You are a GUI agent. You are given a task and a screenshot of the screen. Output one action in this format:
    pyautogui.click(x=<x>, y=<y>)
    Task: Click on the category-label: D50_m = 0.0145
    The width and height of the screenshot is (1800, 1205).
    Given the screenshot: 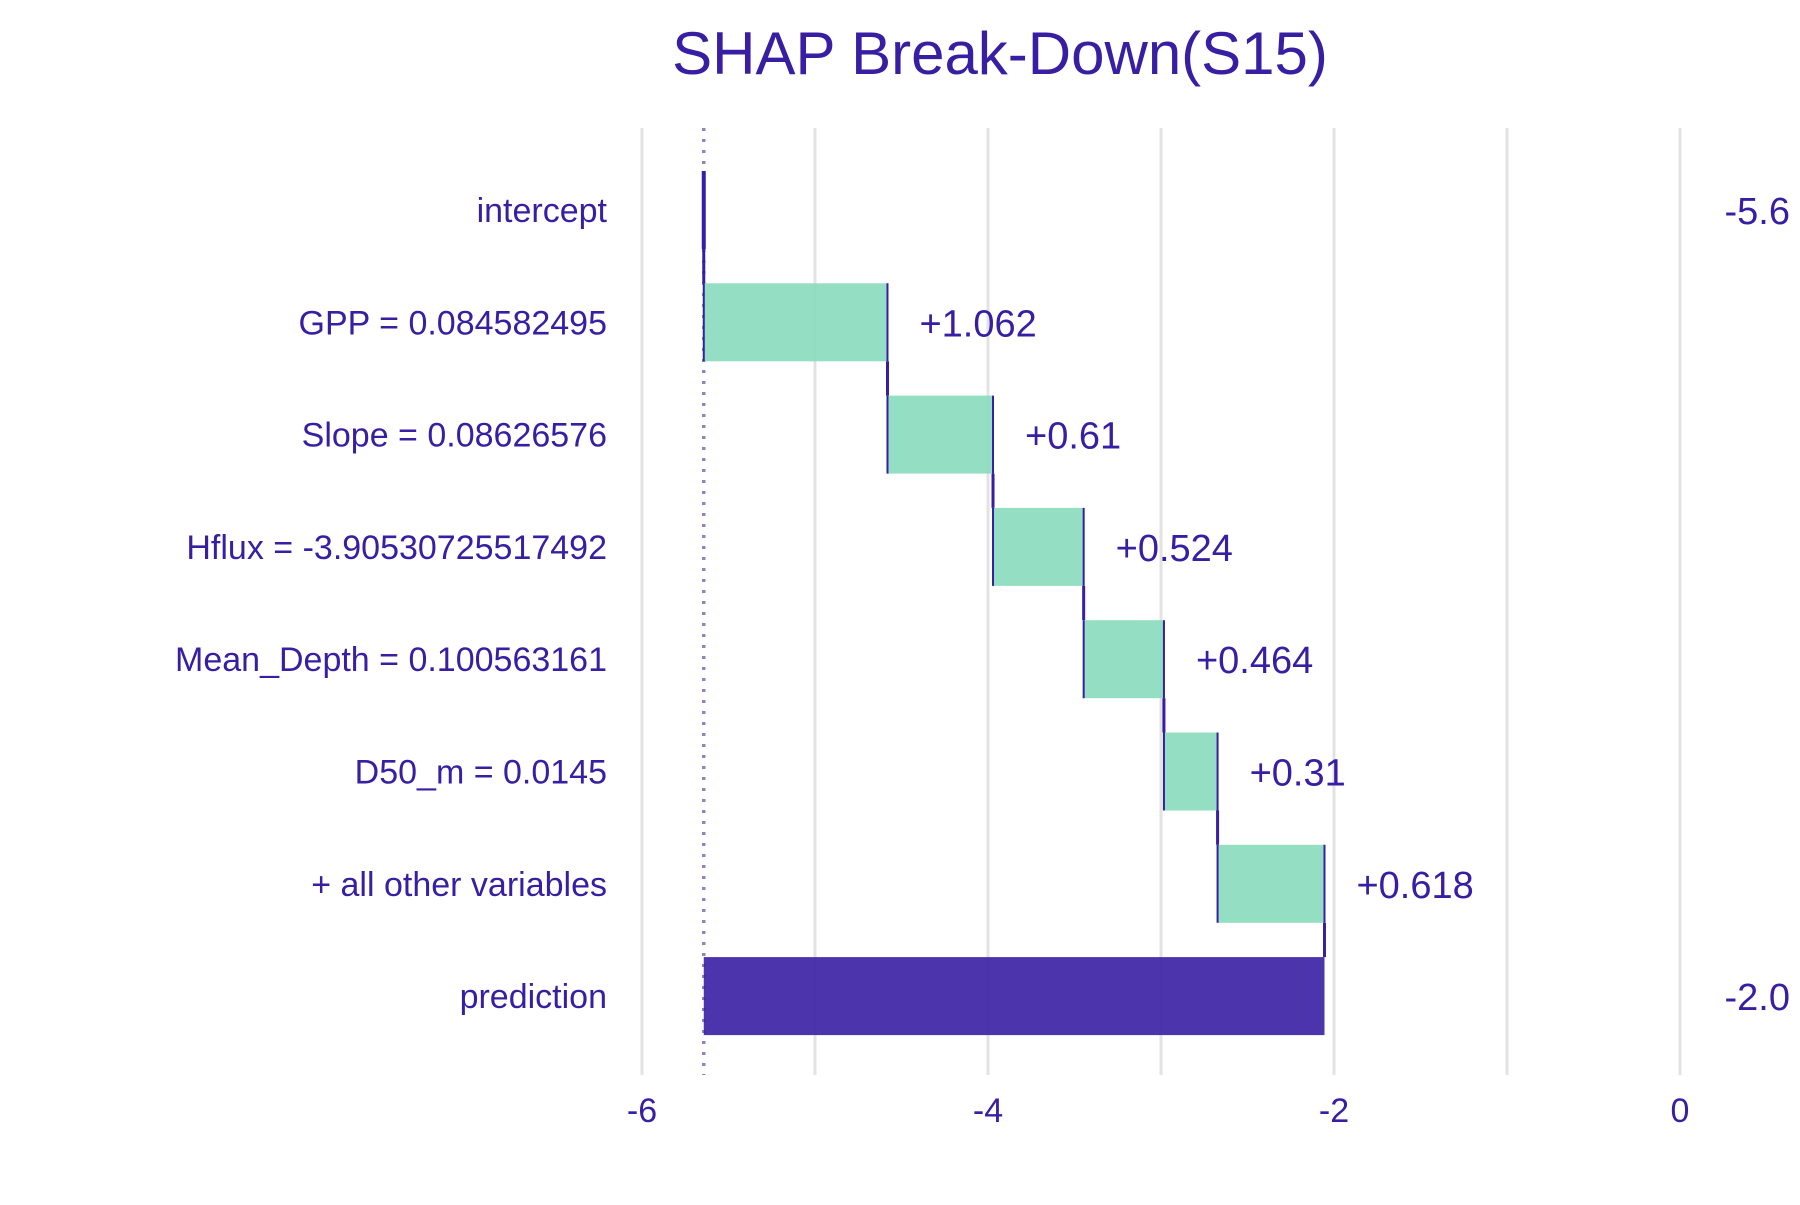 What is the action you would take?
    pyautogui.click(x=481, y=773)
    